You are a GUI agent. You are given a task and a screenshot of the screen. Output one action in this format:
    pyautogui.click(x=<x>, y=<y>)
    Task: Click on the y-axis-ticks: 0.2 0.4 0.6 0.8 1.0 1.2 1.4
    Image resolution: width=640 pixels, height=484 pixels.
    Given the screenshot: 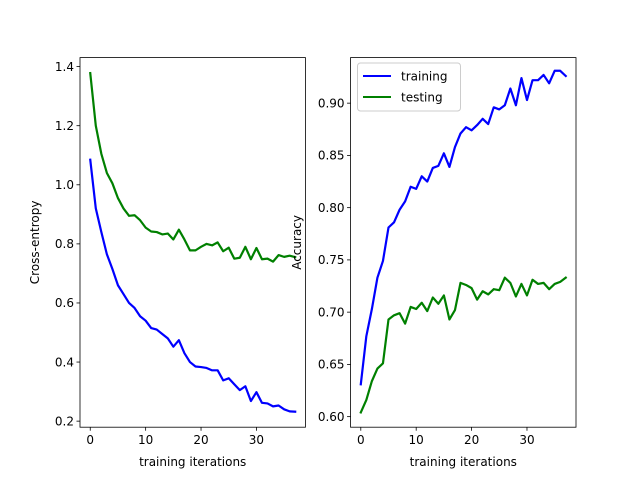 What is the action you would take?
    pyautogui.click(x=67, y=244)
    